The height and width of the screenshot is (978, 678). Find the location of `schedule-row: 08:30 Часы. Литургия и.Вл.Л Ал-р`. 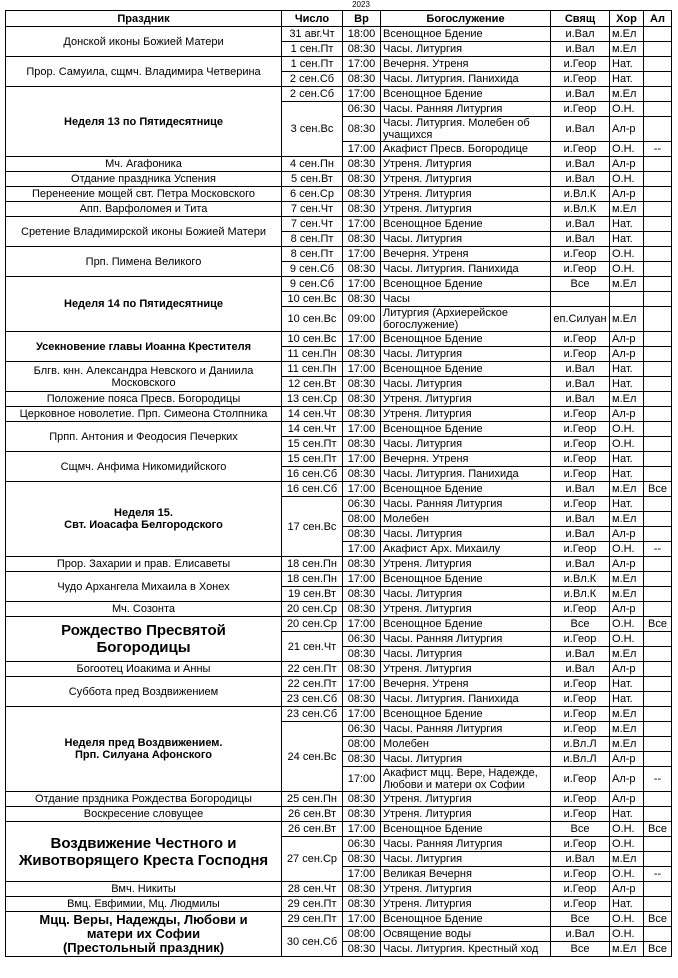

schedule-row: 08:30 Часы. Литургия и.Вл.Л Ал-р is located at coordinates (339, 759).